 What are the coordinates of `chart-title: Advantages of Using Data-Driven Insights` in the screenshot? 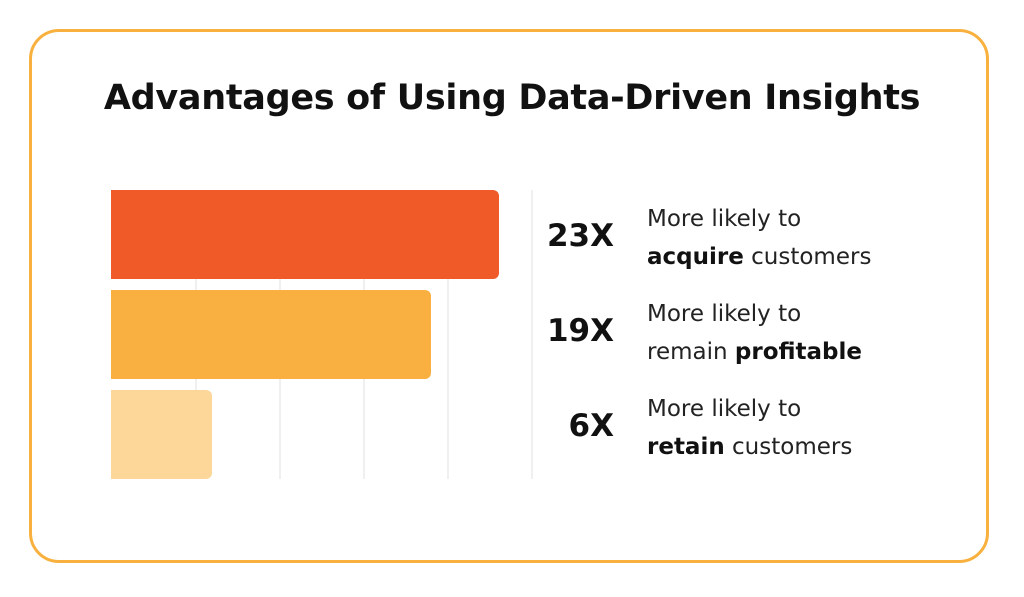 It's located at (512, 98).